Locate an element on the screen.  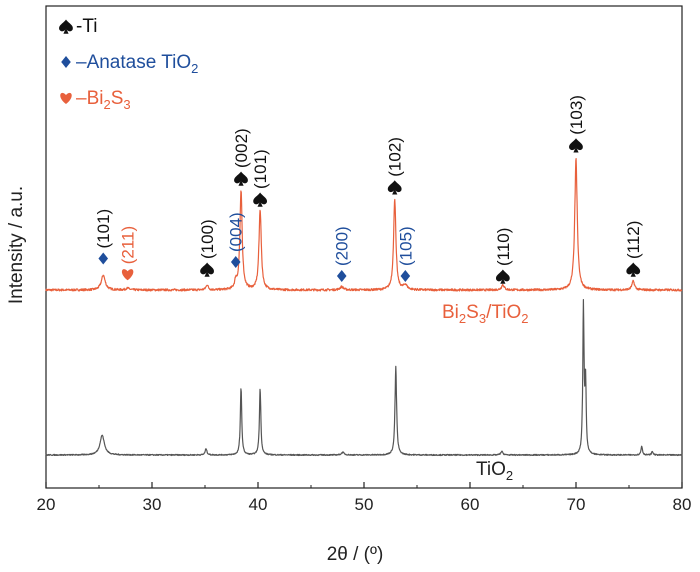
legend-item: -Ti is located at coordinates (78, 26).